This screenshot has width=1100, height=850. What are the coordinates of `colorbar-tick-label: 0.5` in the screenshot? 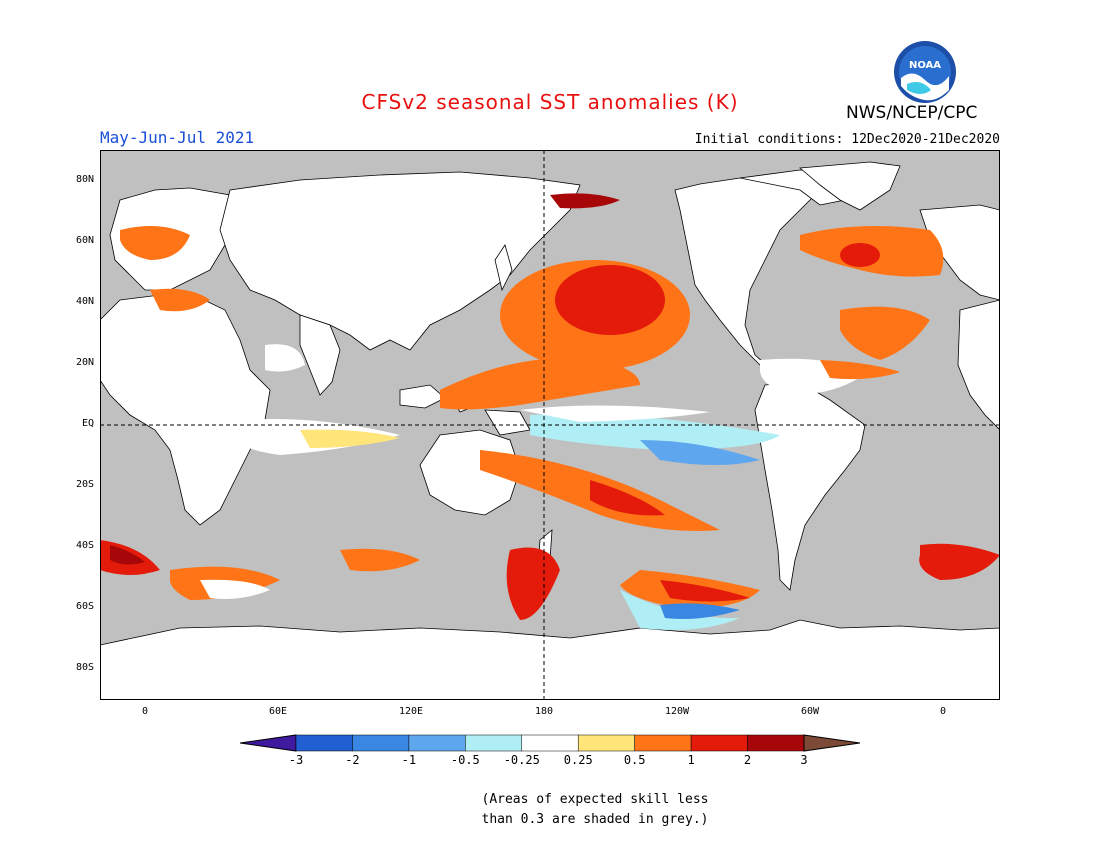 It's located at (634, 760).